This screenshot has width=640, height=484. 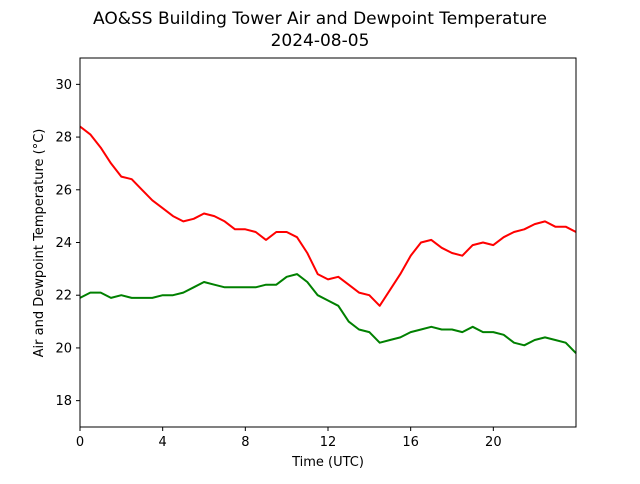 I want to click on x-tick-label: 8, so click(x=245, y=442).